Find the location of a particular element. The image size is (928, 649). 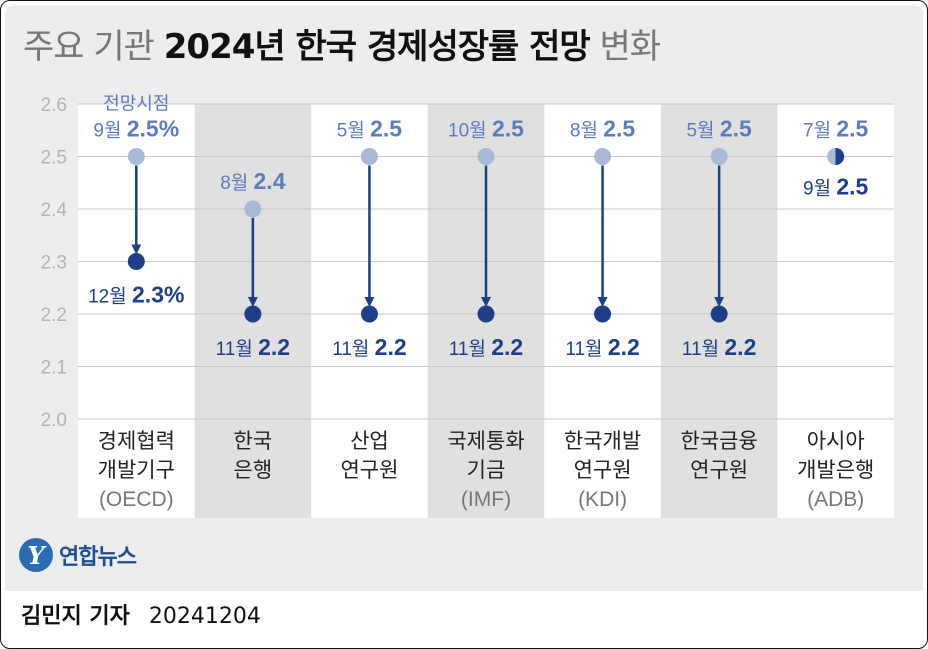

institution-label: (KDI) is located at coordinates (602, 499).